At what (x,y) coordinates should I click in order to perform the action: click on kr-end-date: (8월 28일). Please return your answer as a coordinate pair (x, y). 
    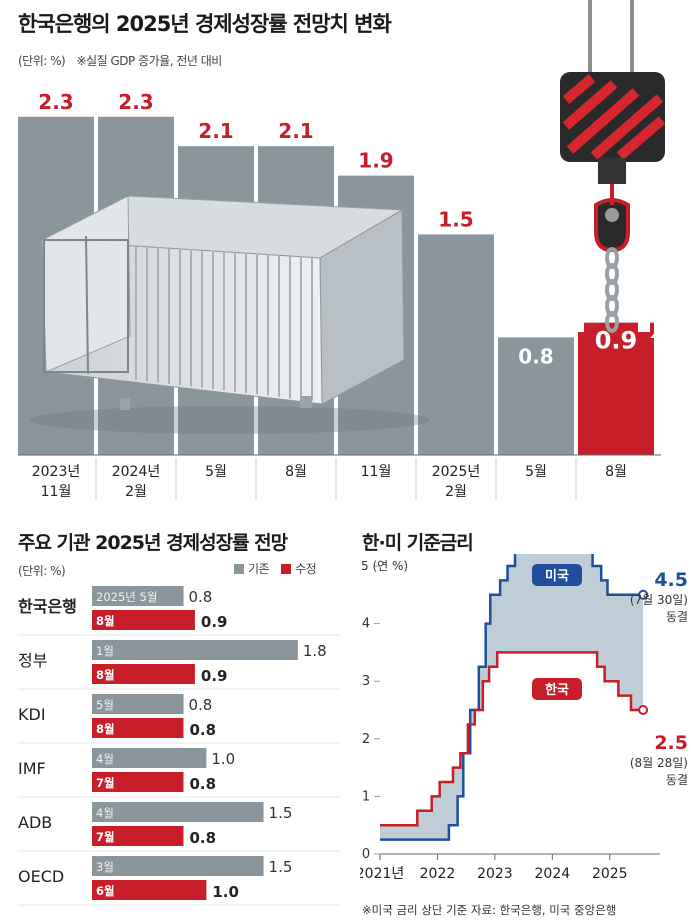
    Looking at the image, I should click on (659, 763).